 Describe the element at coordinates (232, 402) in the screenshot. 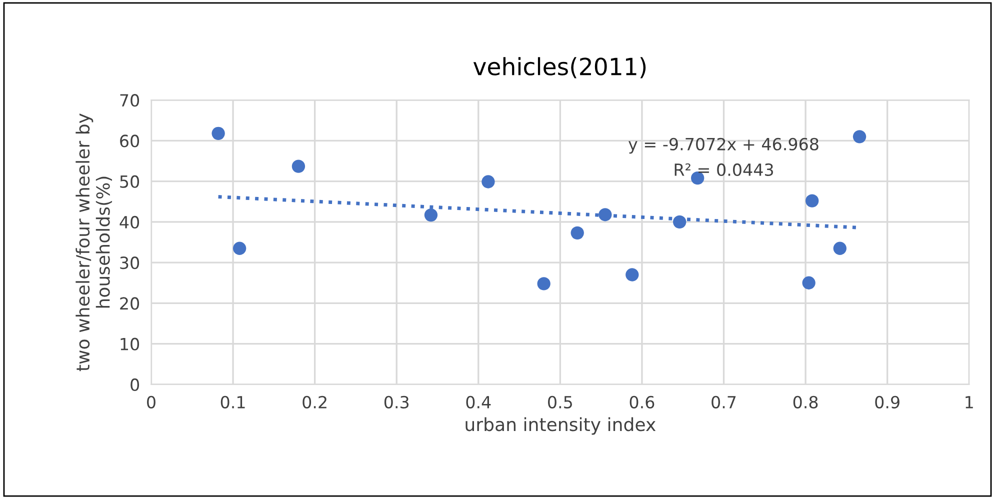

I see `x-tick-label: 0.1` at that location.